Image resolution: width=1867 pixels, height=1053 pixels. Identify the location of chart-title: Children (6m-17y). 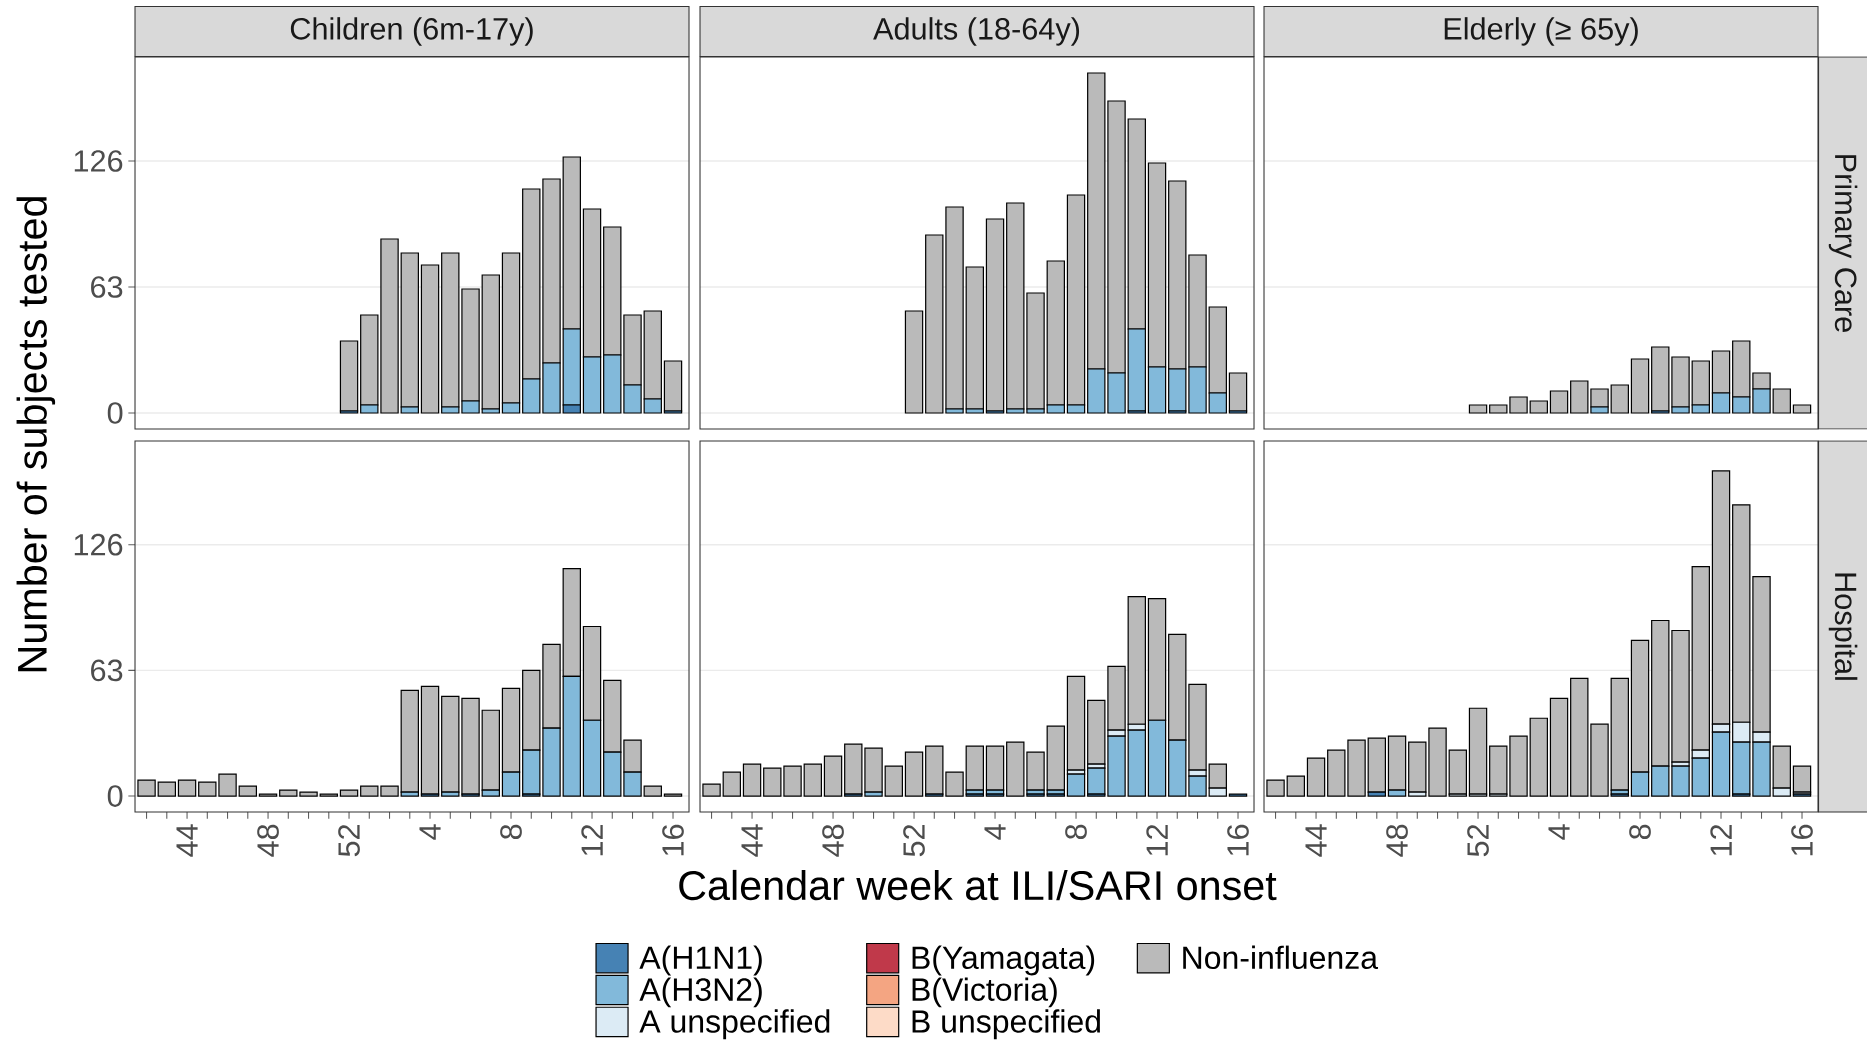
(411, 31).